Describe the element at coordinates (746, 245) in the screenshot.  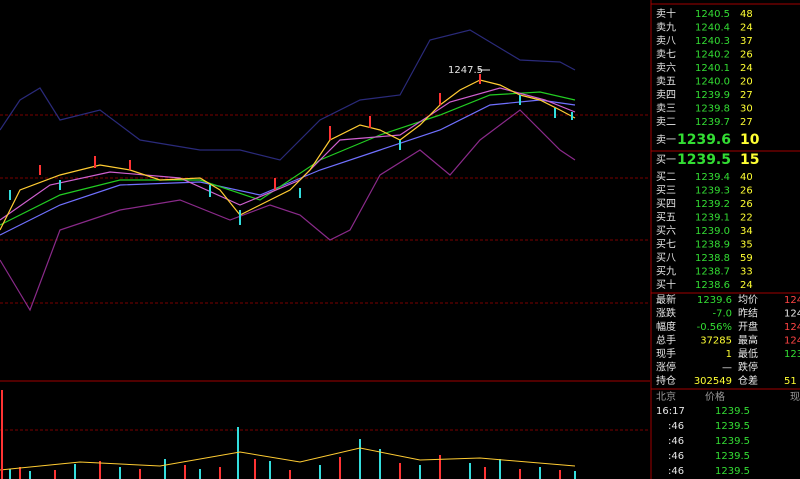
I see `level-volume: 35` at that location.